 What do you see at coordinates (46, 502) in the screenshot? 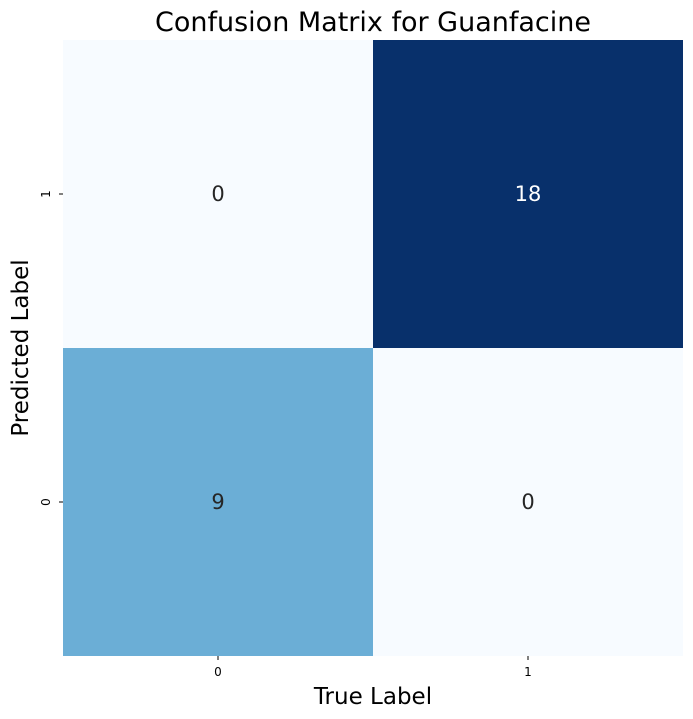
I see `y-tick-label-1: 0` at bounding box center [46, 502].